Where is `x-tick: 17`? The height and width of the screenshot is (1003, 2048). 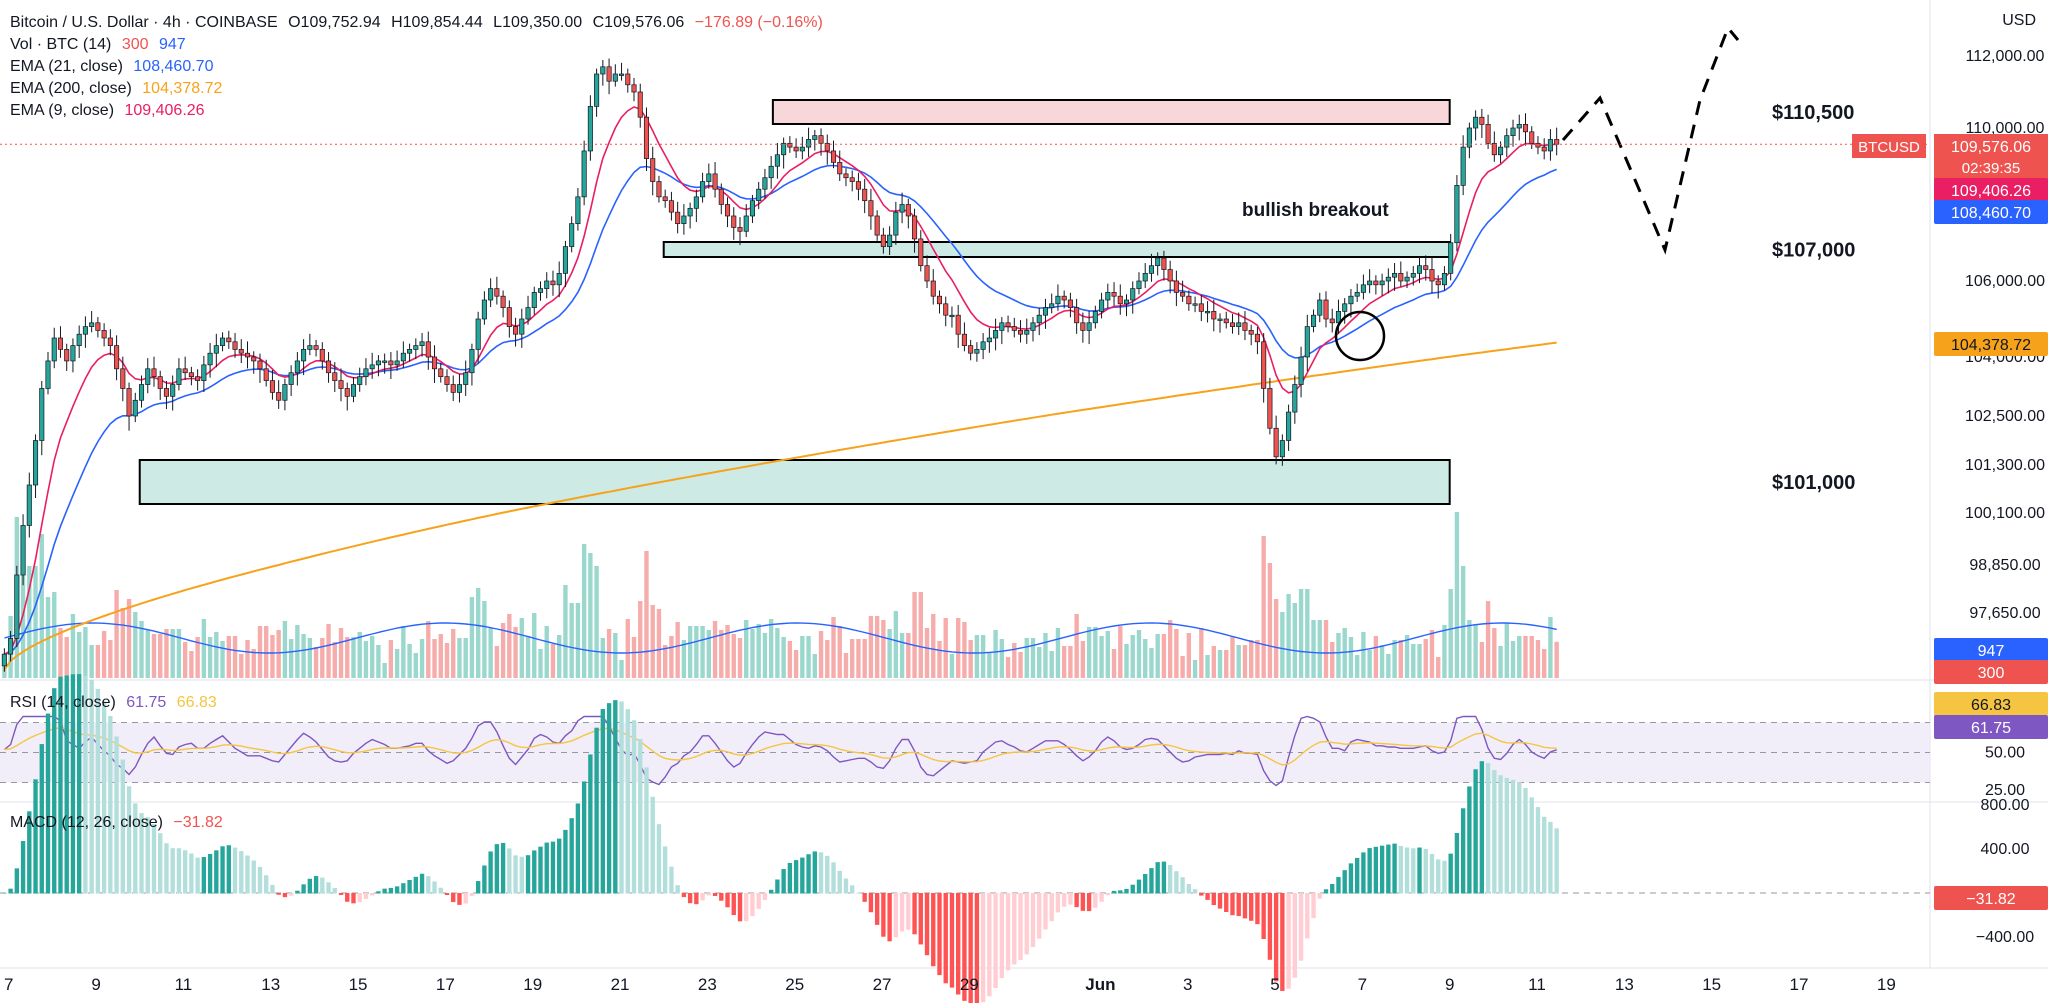 x-tick: 17 is located at coordinates (1799, 984).